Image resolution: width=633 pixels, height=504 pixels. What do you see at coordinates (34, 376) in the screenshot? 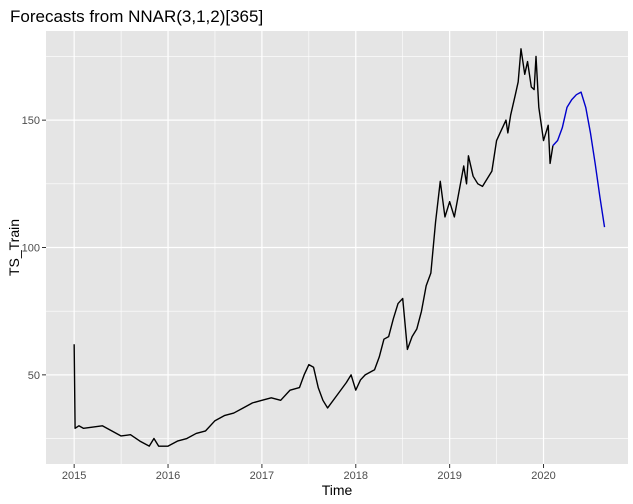
I see `y-tick-label: 50` at bounding box center [34, 376].